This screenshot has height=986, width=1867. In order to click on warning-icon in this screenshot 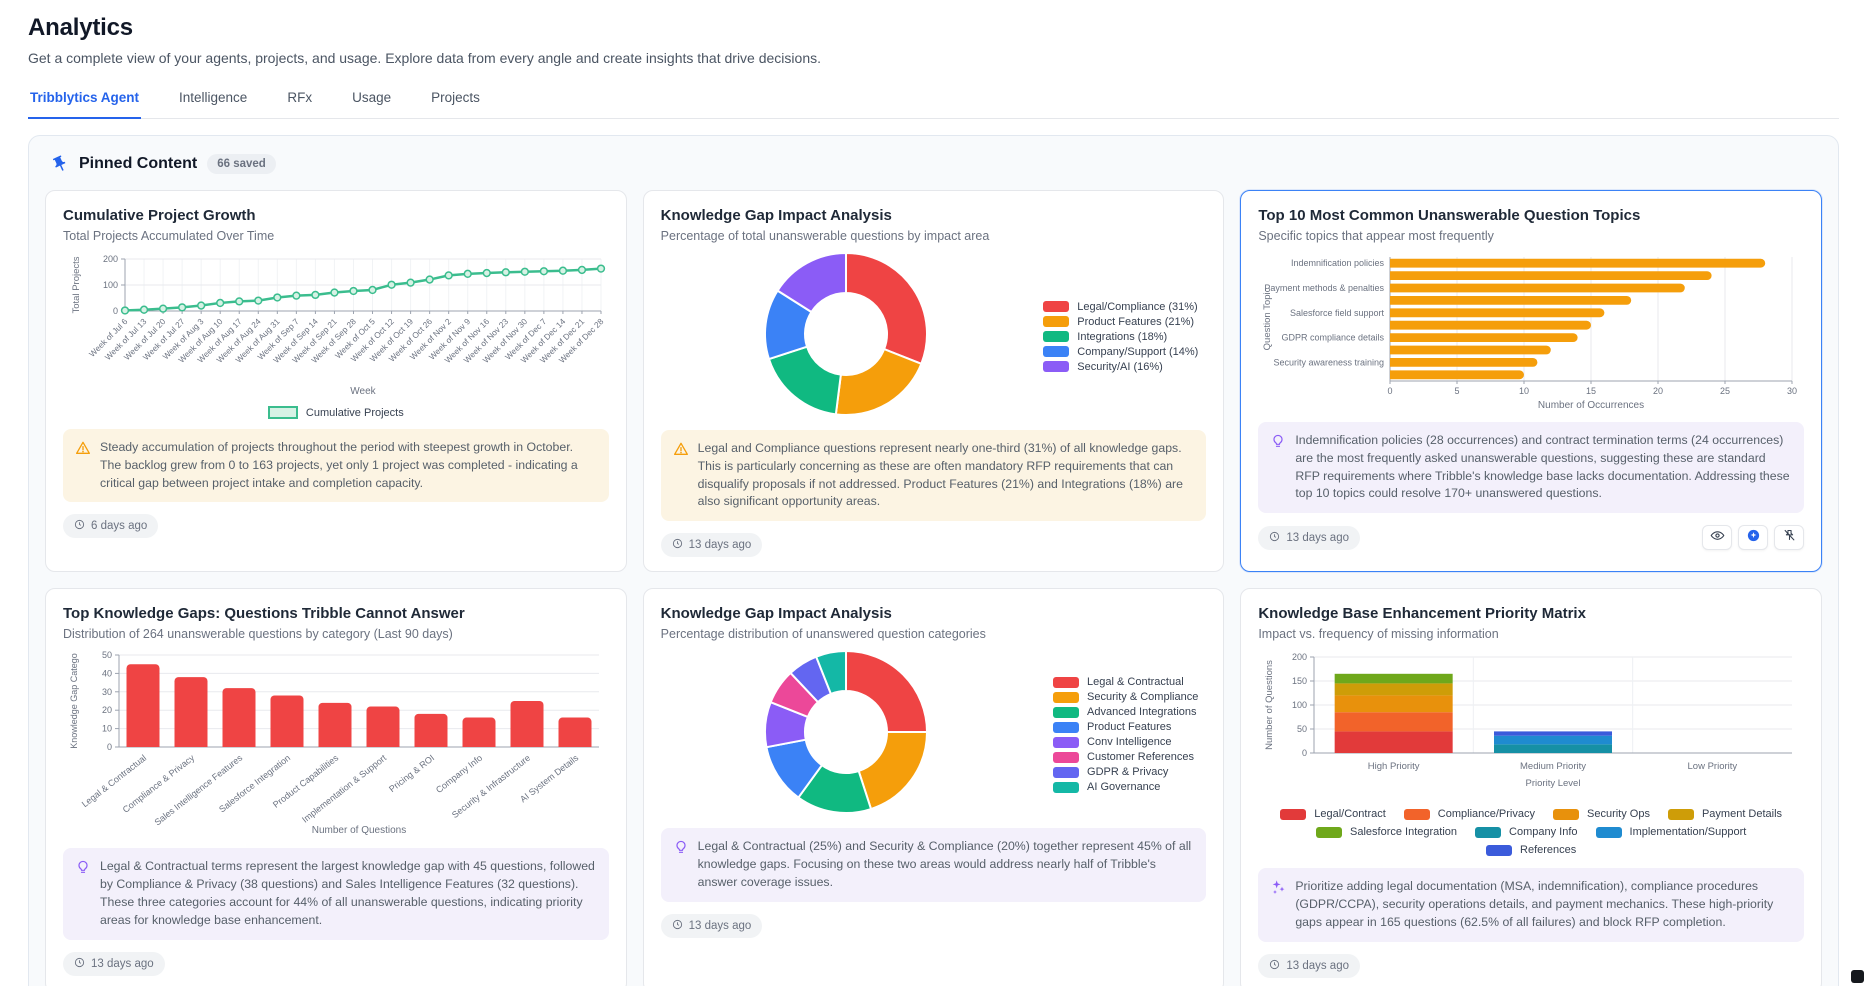, I will do `click(681, 476)`.